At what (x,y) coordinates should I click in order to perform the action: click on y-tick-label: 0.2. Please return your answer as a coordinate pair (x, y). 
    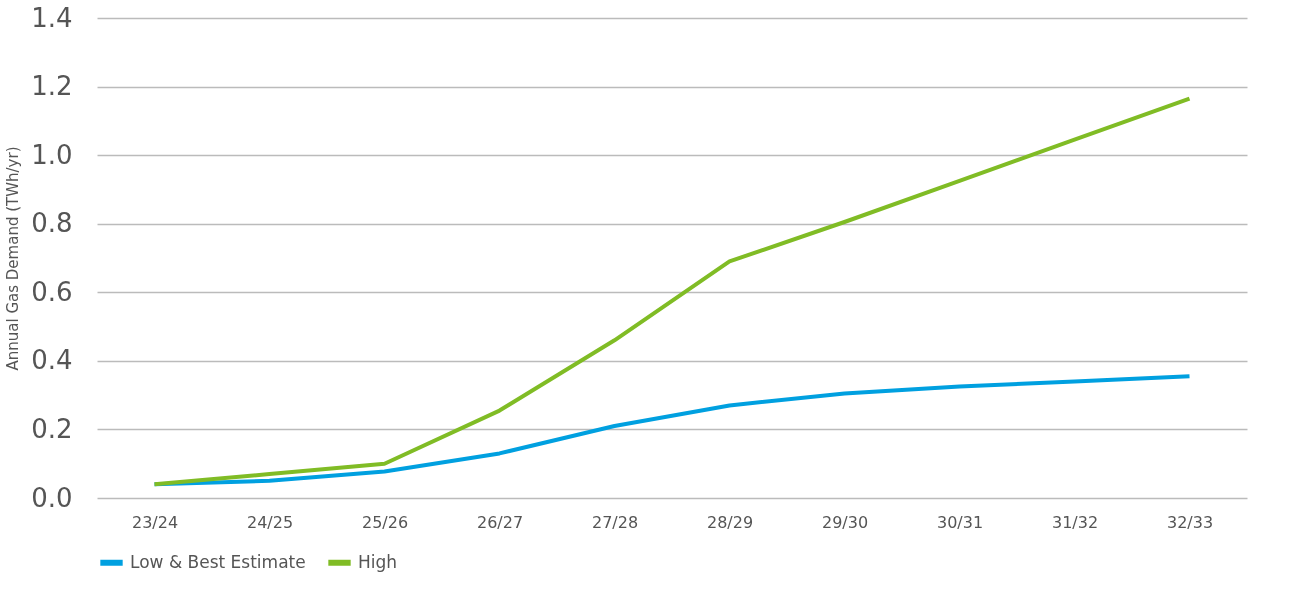
    Looking at the image, I should click on (52, 428).